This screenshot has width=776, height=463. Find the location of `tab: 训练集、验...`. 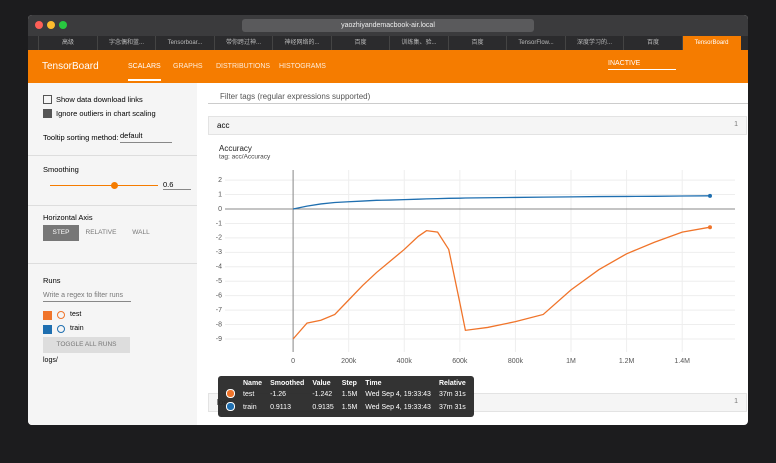

tab: 训练集、验... is located at coordinates (418, 43).